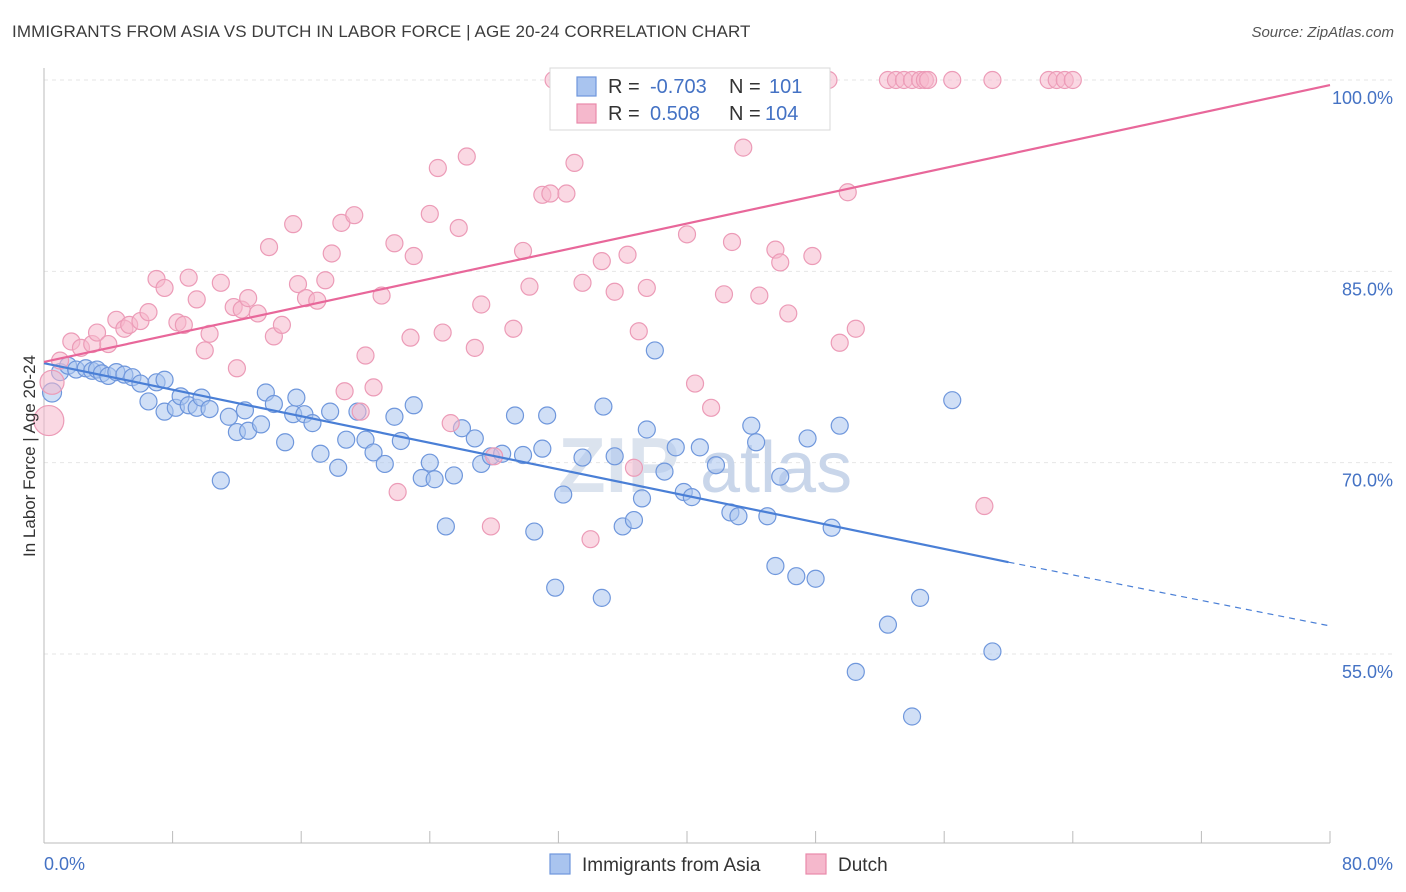 The height and width of the screenshot is (892, 1406). Describe the element at coordinates (1367, 864) in the screenshot. I see `x-tick-label-max: 80.0%` at that location.